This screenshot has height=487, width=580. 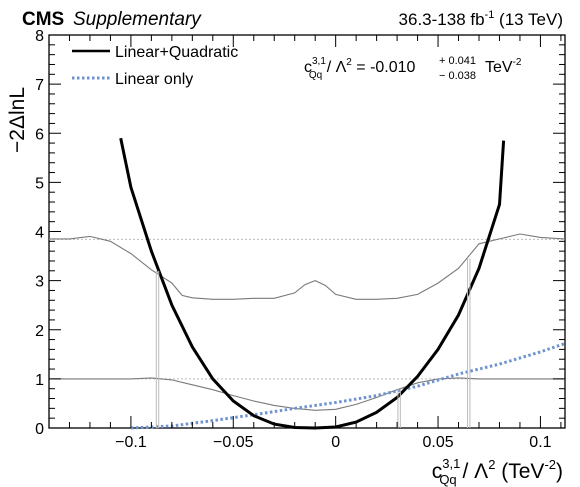 I want to click on y-axis-title: −2ΔlnL, so click(x=17, y=120).